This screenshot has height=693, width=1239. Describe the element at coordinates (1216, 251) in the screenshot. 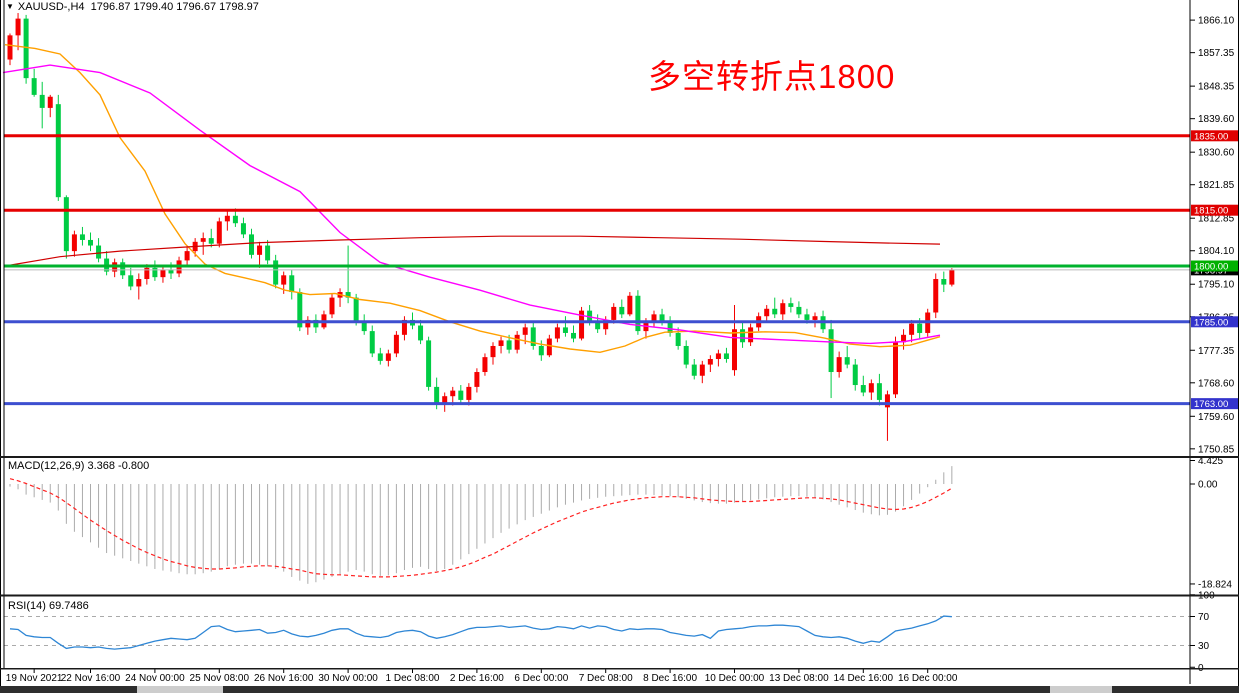

I see `price-axis-label: 1804.10` at that location.